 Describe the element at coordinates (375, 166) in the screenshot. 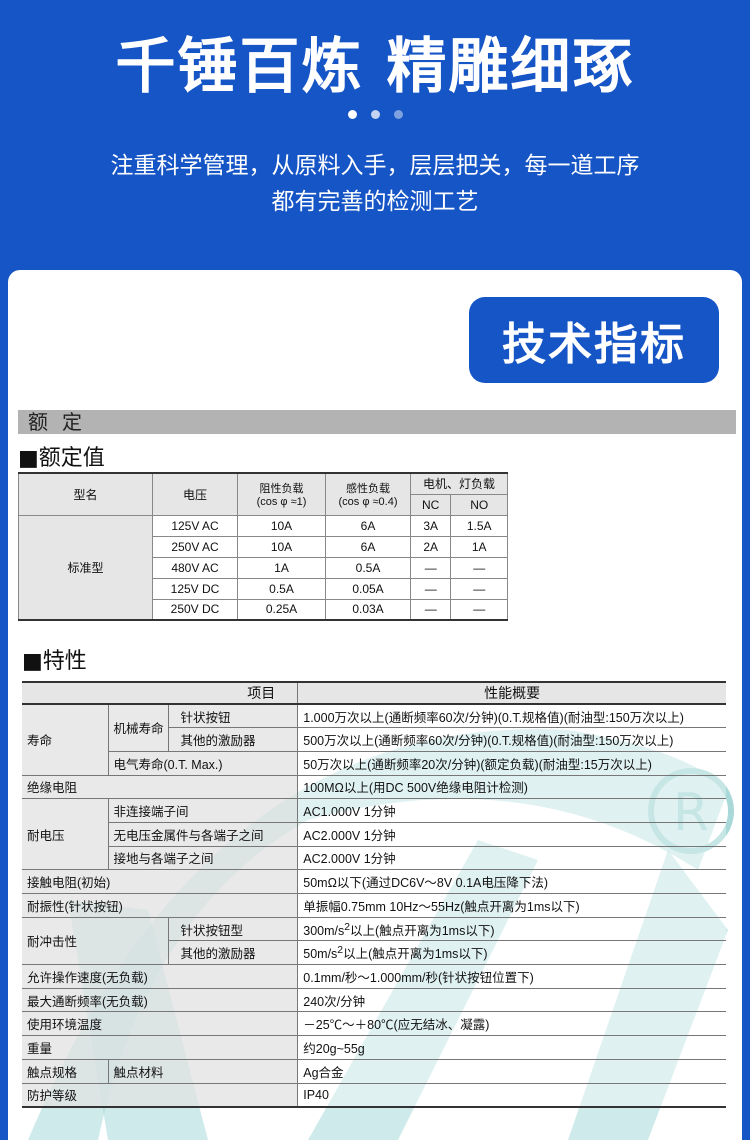

I see `subtitle-line: 注重科学管理，从原料入手，层层把关，每一道工序` at that location.